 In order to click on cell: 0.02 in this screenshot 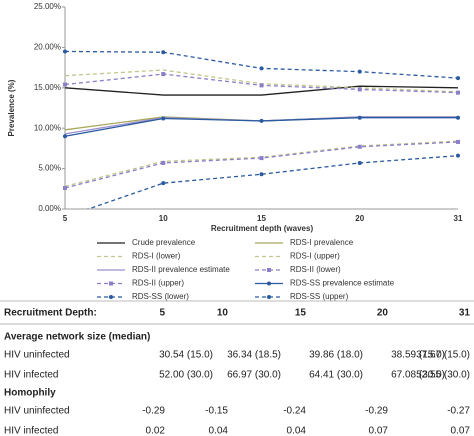, I will do `click(156, 431)`.